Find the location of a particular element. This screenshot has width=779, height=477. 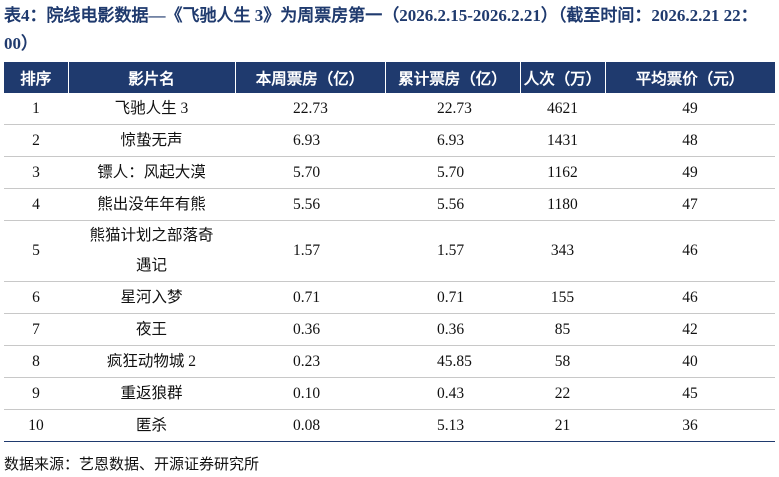

table-cell: 熊出没年年有熊 is located at coordinates (151, 204).